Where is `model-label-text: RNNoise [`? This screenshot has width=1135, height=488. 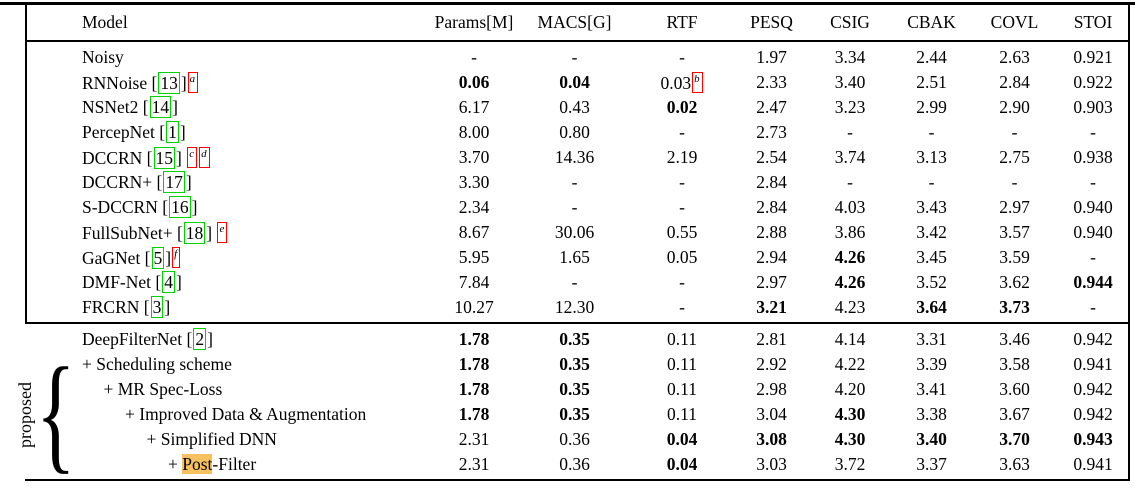 model-label-text: RNNoise [ is located at coordinates (120, 82).